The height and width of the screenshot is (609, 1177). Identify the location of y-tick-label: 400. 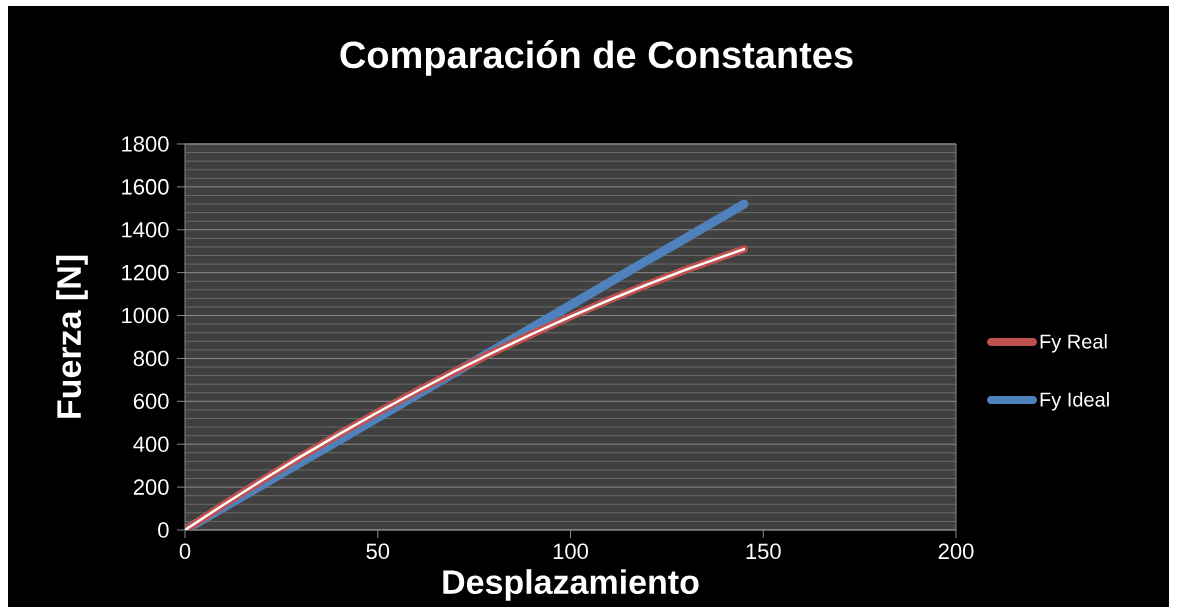
(151, 444).